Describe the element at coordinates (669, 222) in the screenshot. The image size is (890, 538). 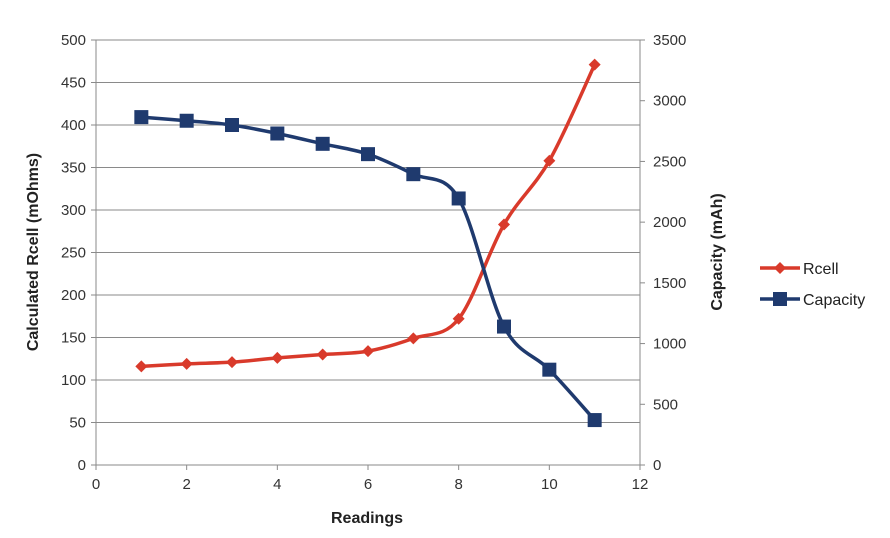
I see `y2-tick-label: 2000` at that location.